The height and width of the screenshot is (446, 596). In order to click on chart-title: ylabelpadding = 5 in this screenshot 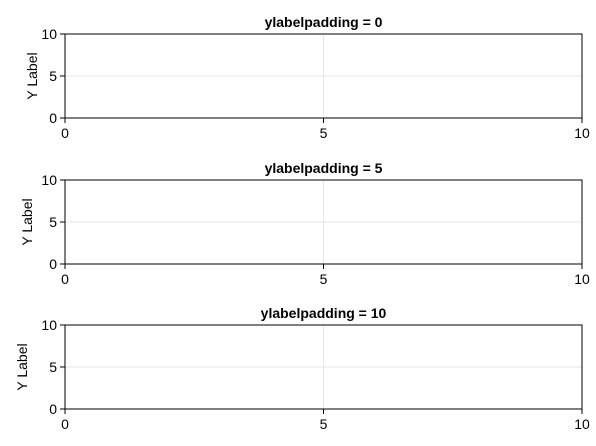, I will do `click(324, 168)`.